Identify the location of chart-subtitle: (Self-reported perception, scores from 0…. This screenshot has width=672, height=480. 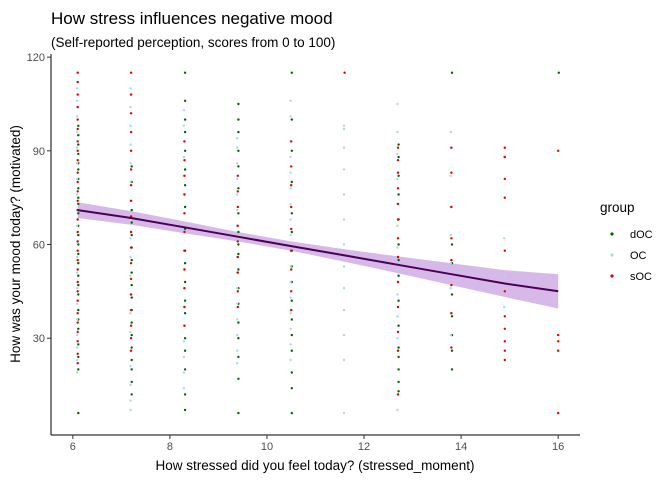
(193, 42).